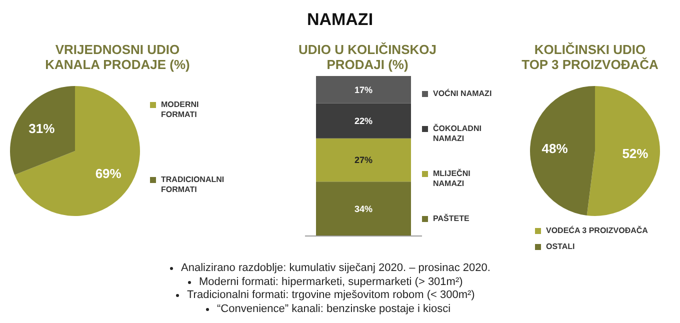 Image resolution: width=680 pixels, height=323 pixels. I want to click on text: NAMAZI, so click(340, 20).